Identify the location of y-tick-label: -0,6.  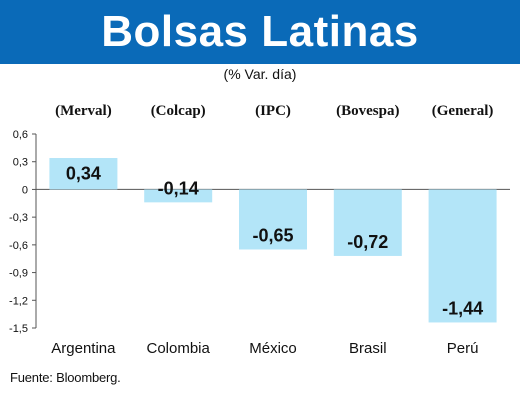
(18, 246).